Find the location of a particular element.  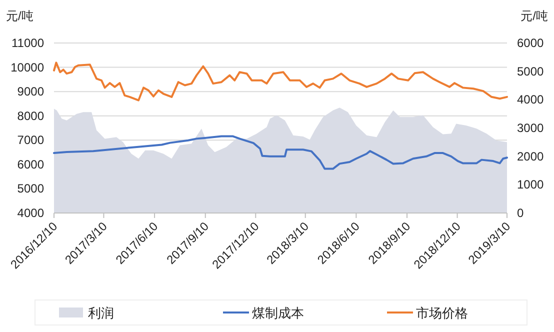

y2-tick-label: 0 is located at coordinates (520, 213).